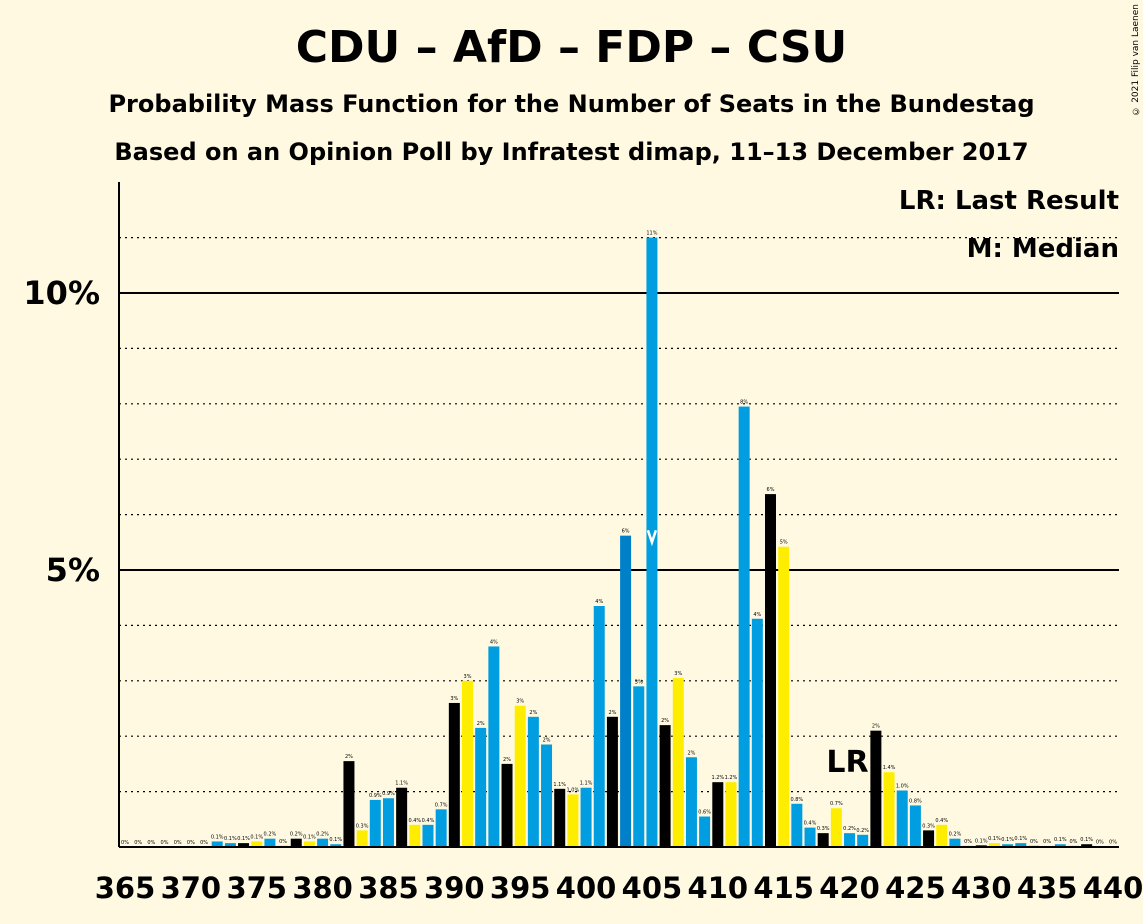 Image resolution: width=1143 pixels, height=924 pixels. Describe the element at coordinates (441, 805) in the screenshot. I see `bar-label: 0.7%` at that location.